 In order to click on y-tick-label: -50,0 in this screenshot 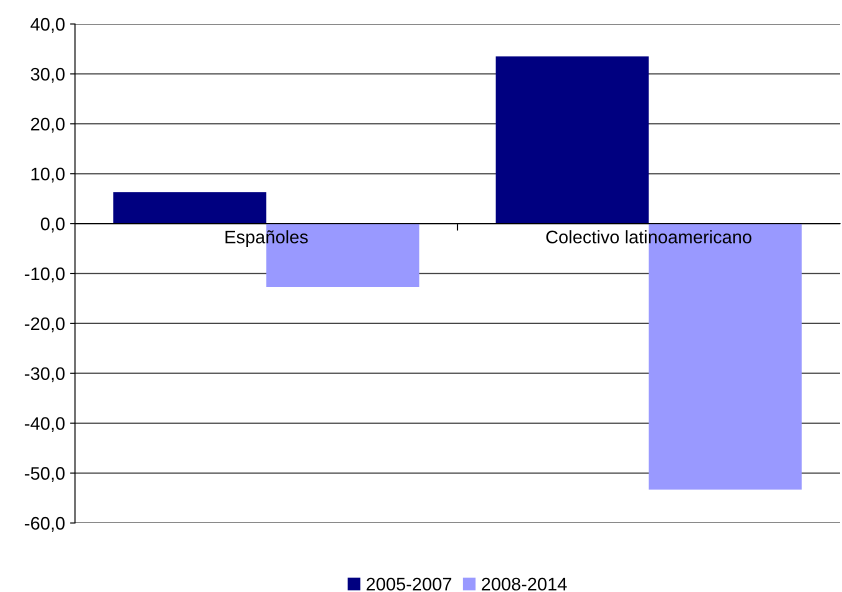, I will do `click(44, 474)`.